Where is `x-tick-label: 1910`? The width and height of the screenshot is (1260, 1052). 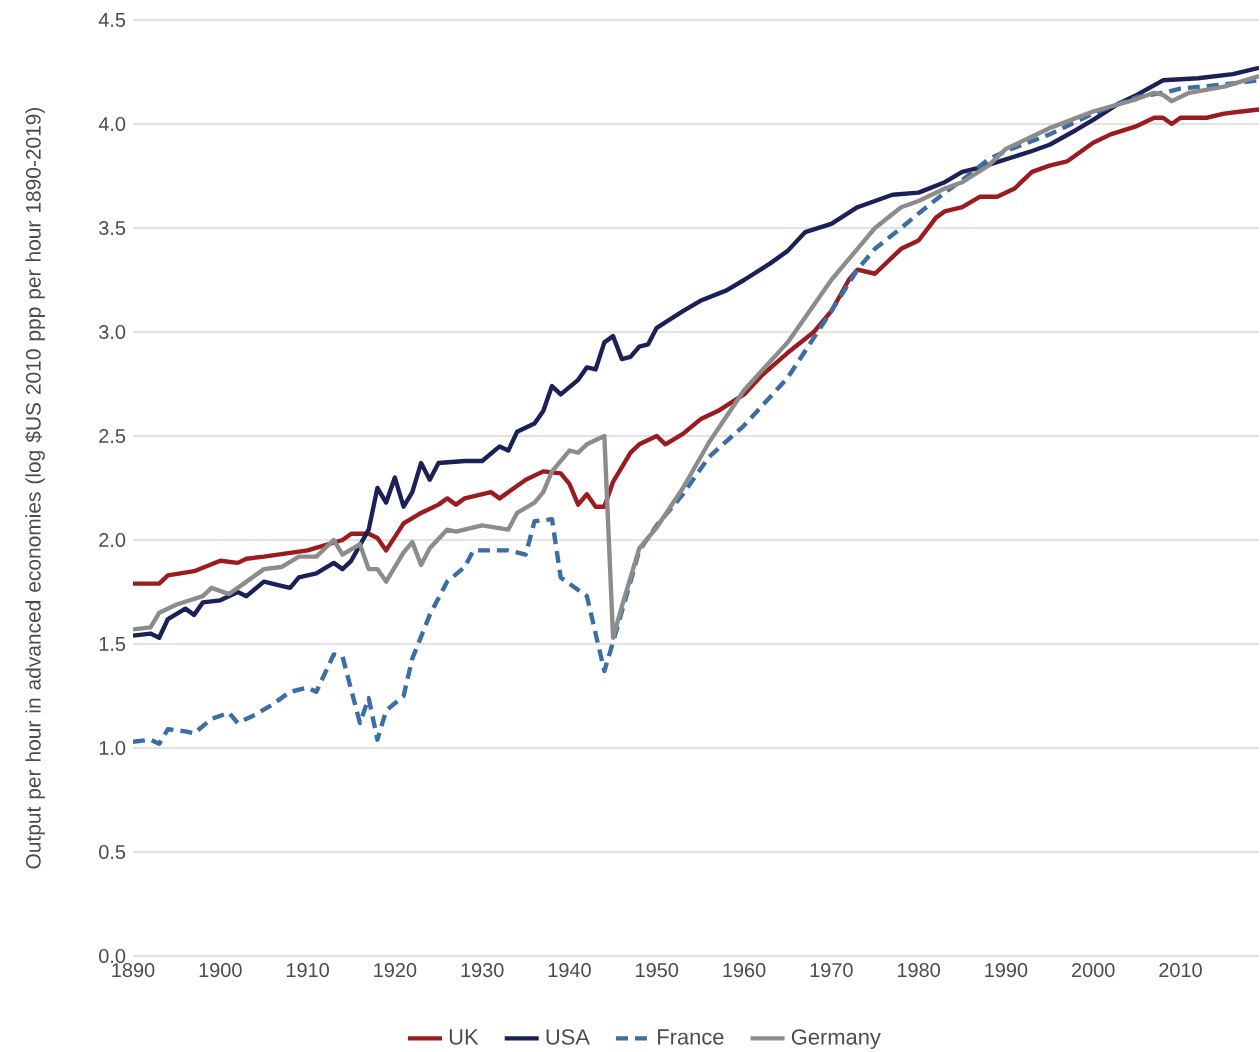 x-tick-label: 1910 is located at coordinates (307, 970).